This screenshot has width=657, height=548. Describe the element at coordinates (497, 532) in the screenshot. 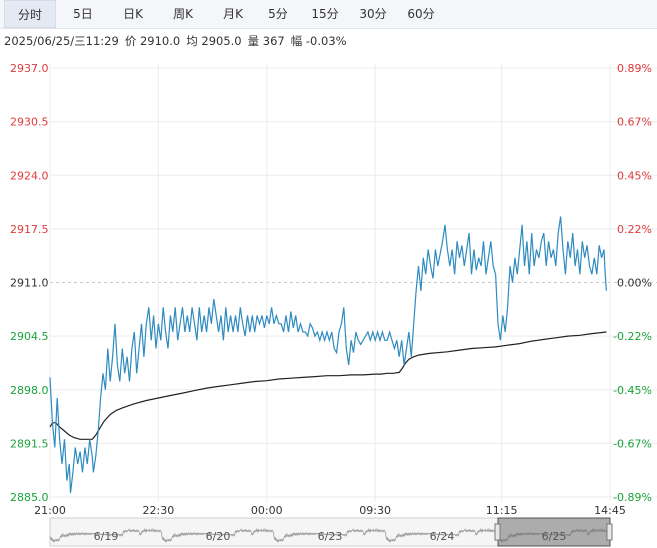

I see `navigator-handle-left` at that location.